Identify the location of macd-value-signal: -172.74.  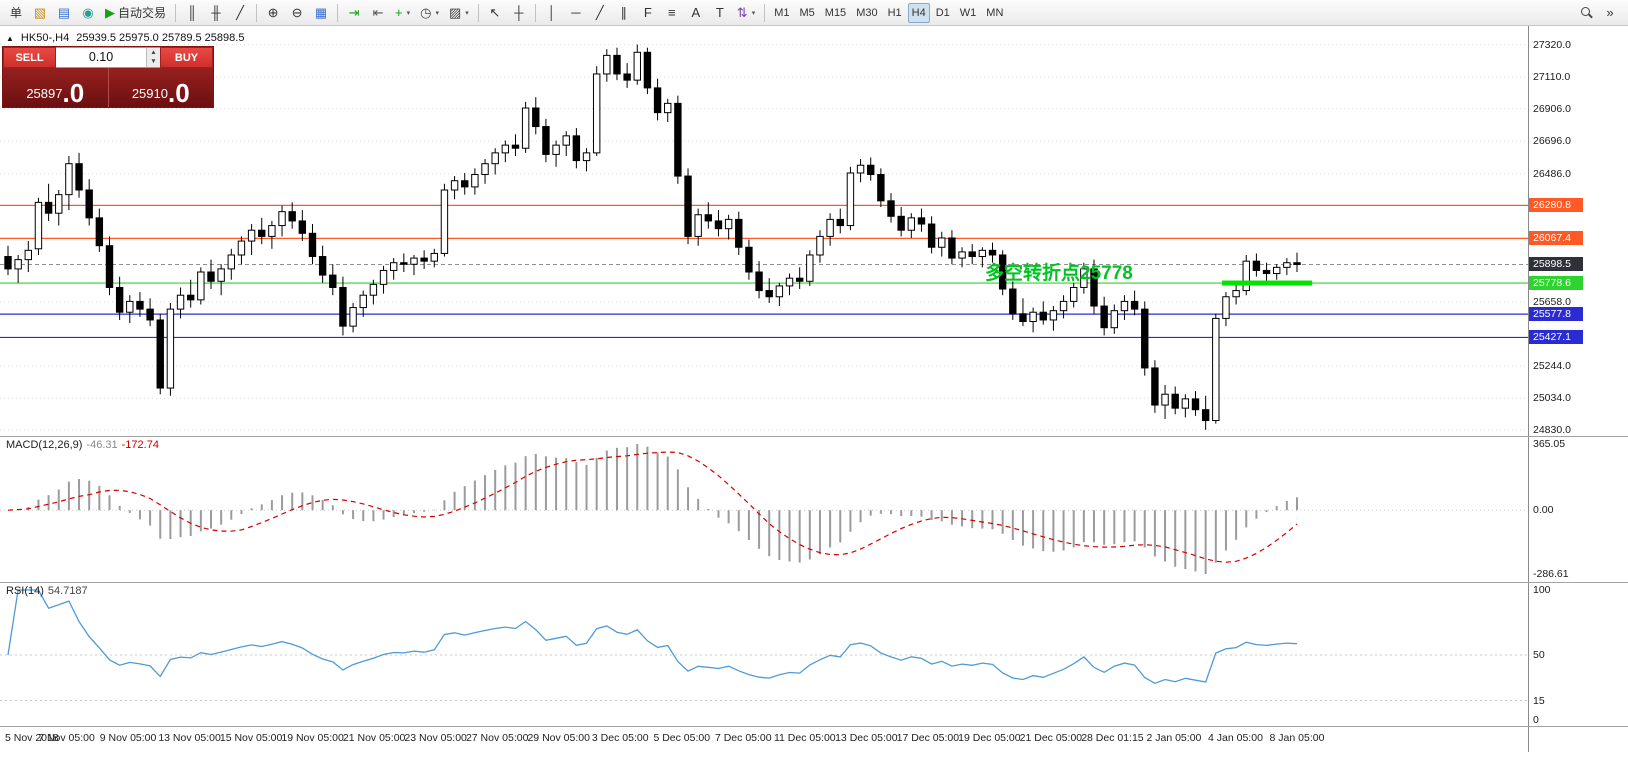
(140, 445).